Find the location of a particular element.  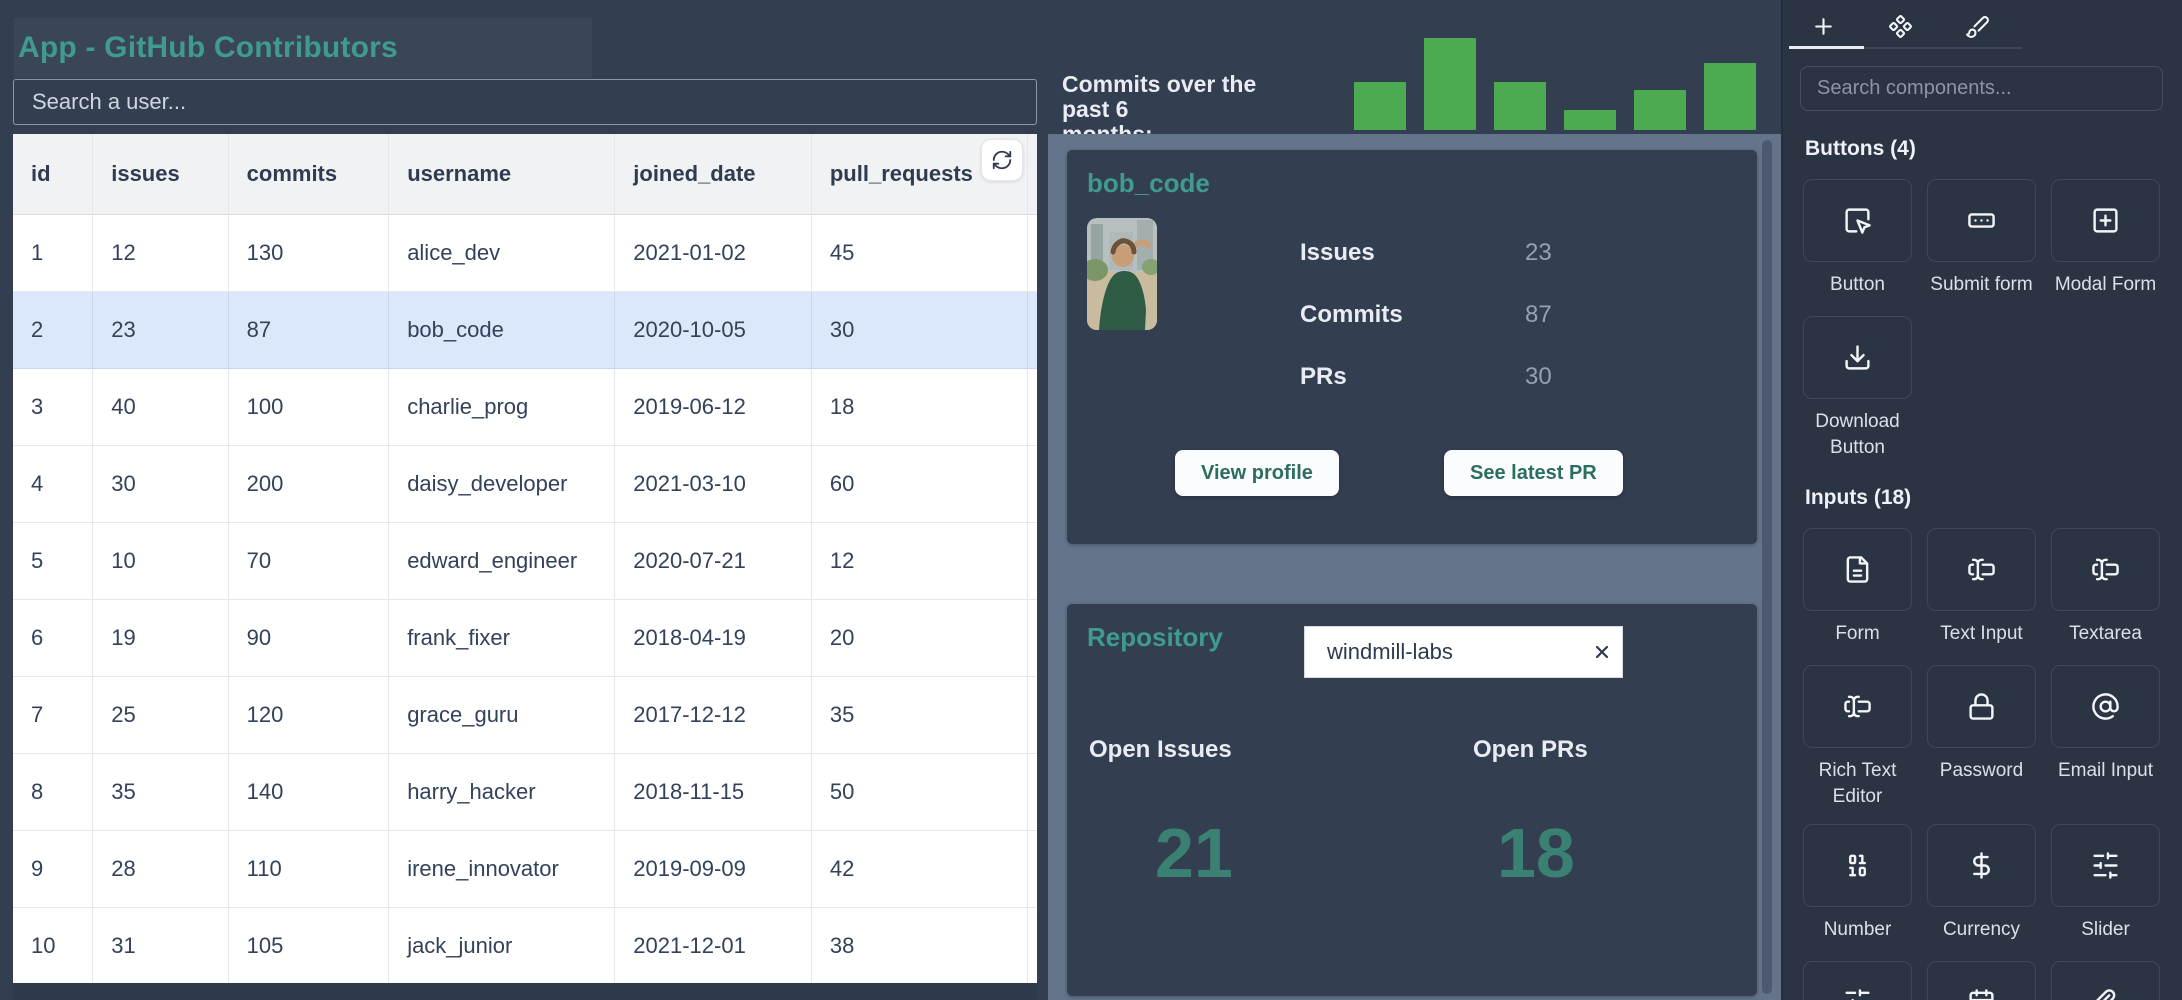

component-label: Email Input is located at coordinates (2105, 771).